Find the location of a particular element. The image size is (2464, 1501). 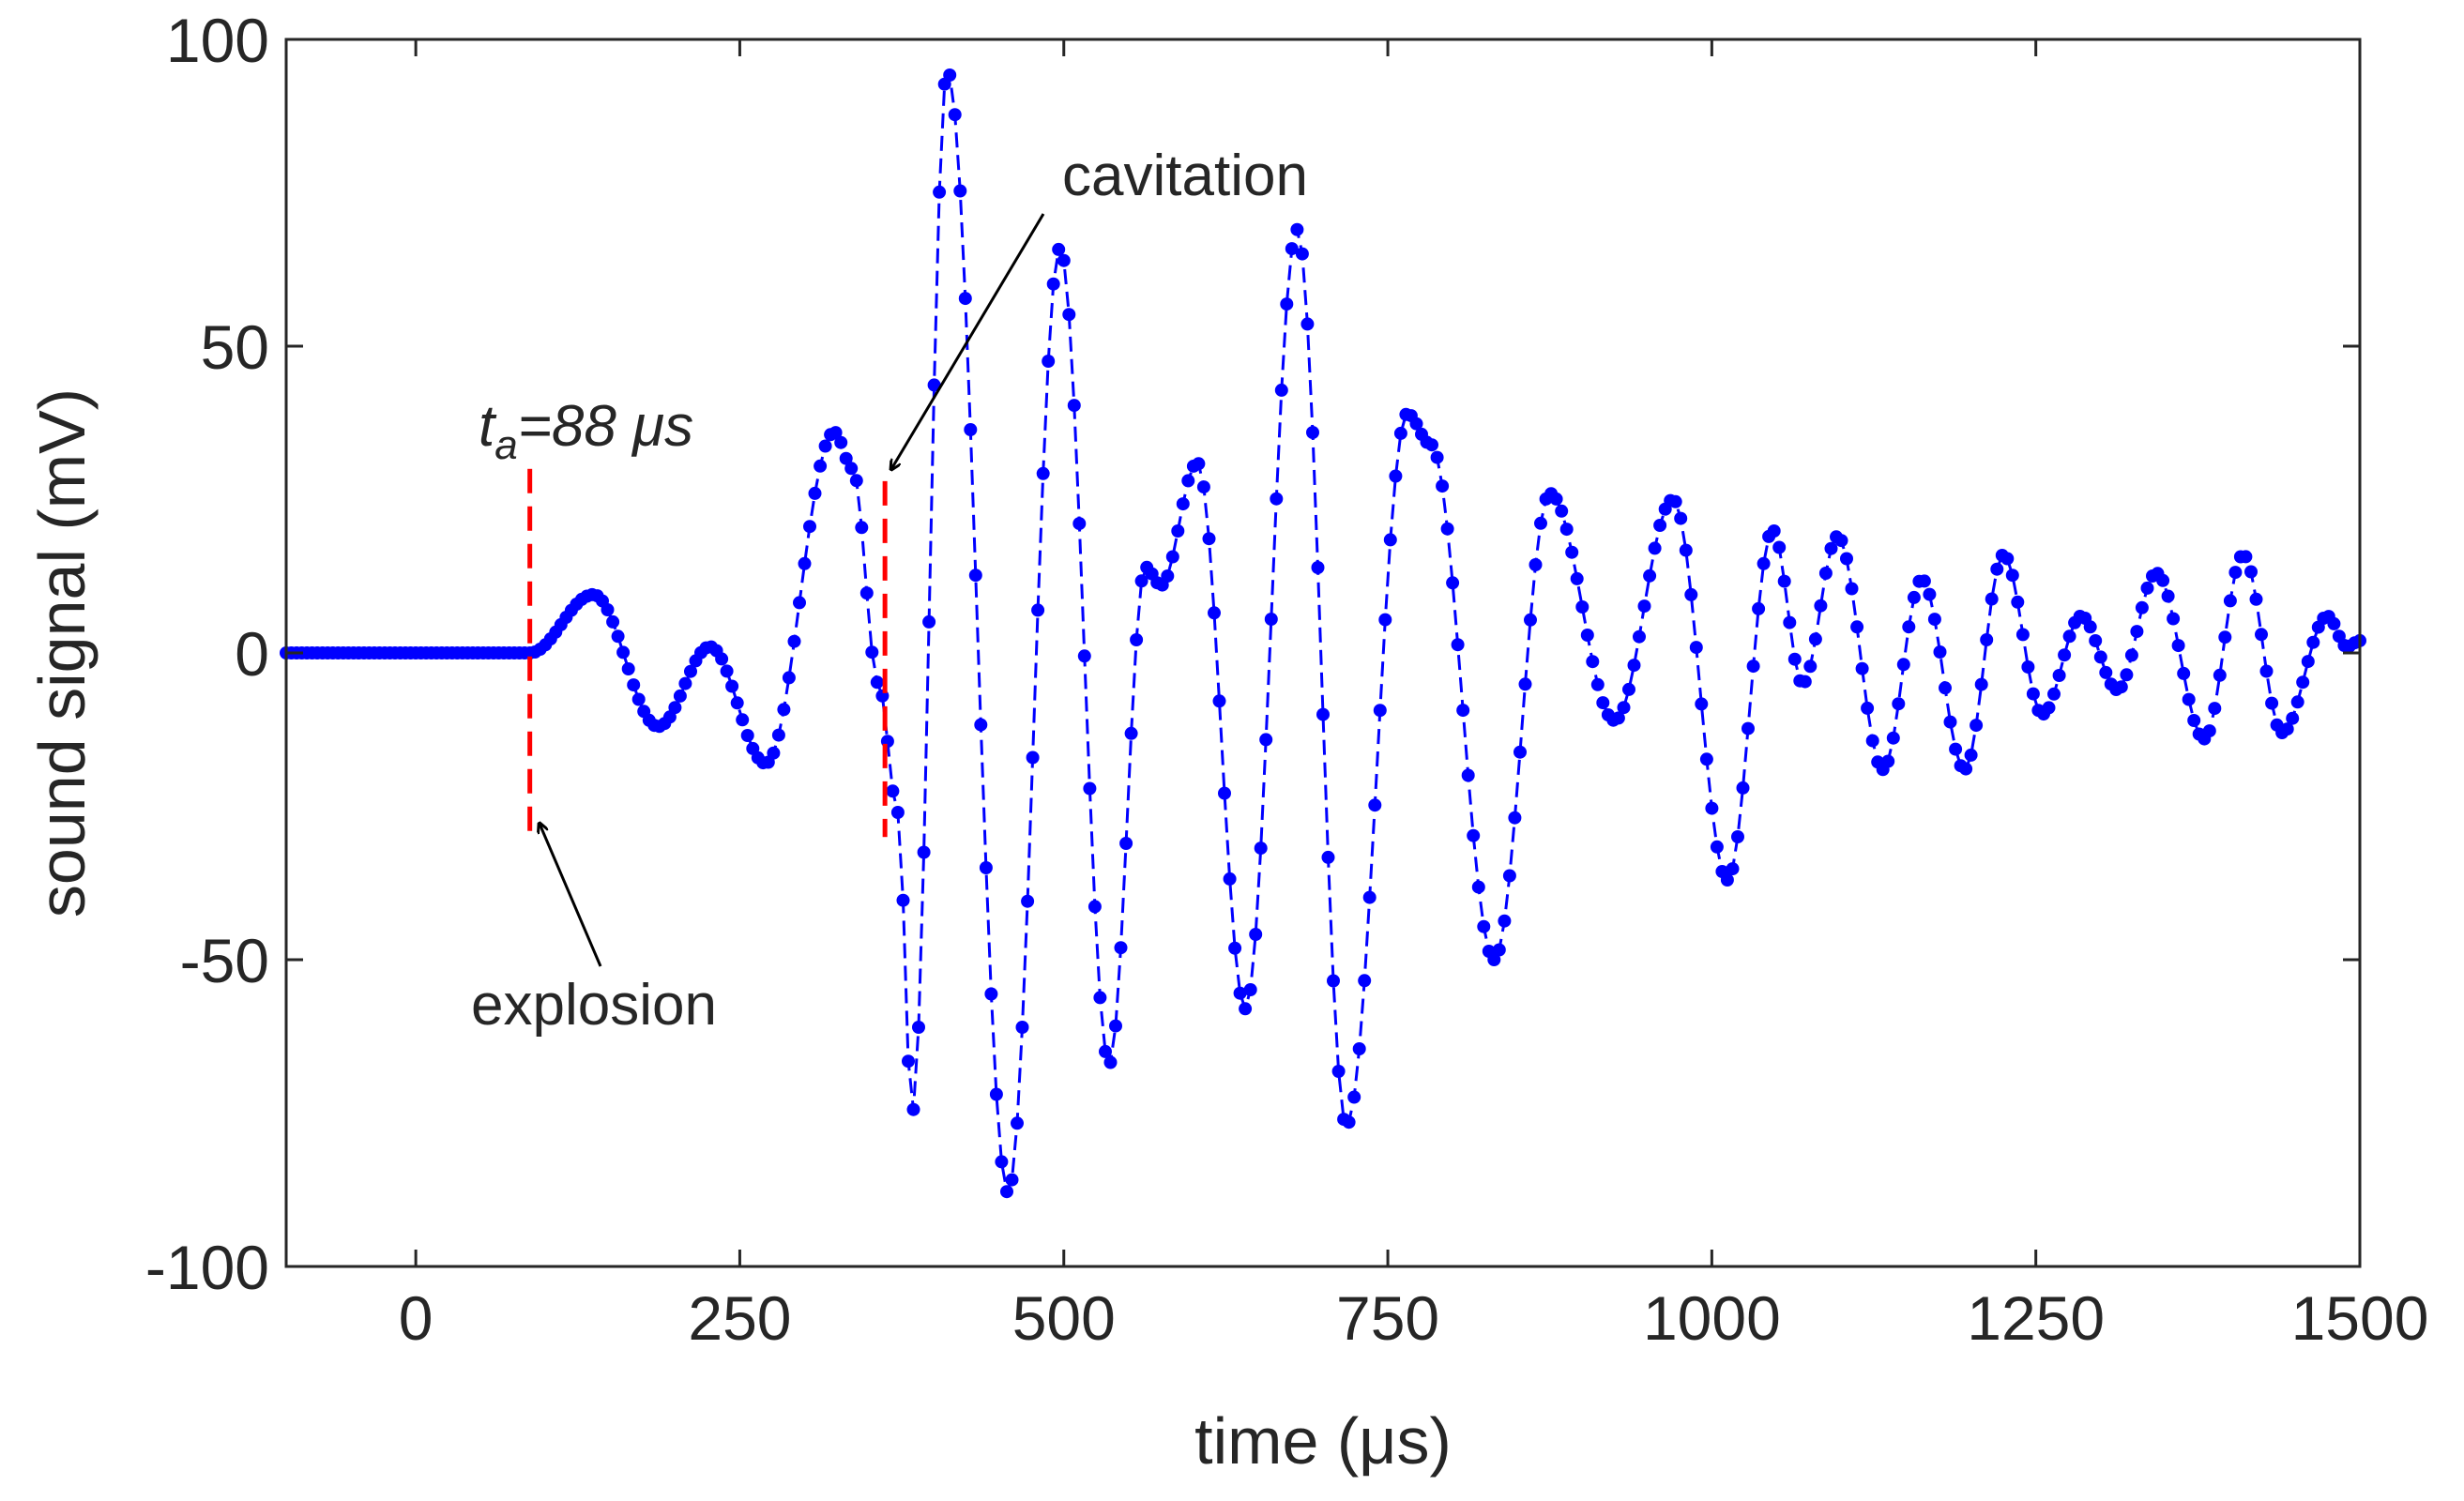

explosion-label: explosion is located at coordinates (594, 1006).